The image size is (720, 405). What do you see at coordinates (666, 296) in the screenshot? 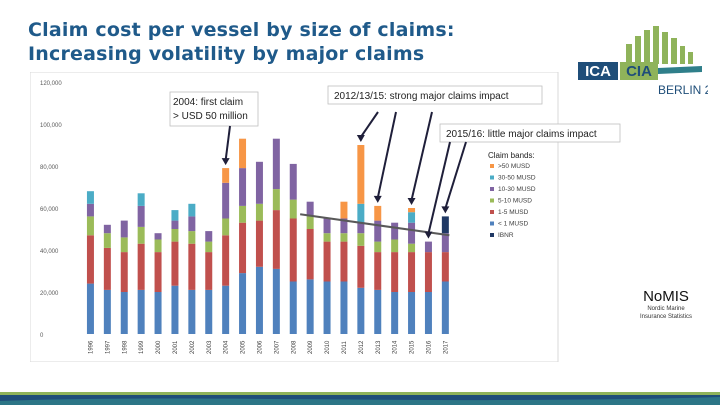
I see `nomis-name: NoMIS` at bounding box center [666, 296].